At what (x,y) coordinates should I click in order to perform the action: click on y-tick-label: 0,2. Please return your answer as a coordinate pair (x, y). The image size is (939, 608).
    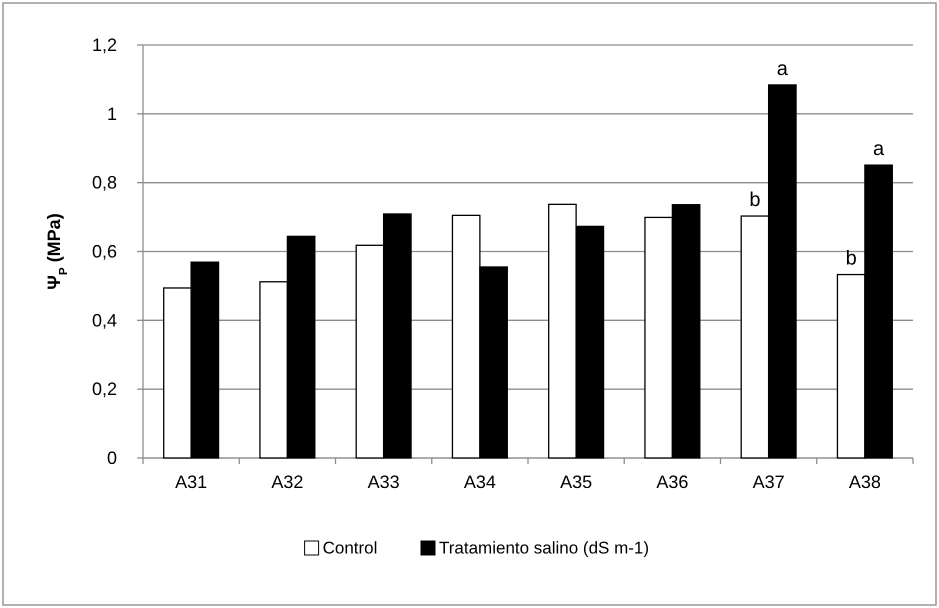
    Looking at the image, I should click on (104, 389).